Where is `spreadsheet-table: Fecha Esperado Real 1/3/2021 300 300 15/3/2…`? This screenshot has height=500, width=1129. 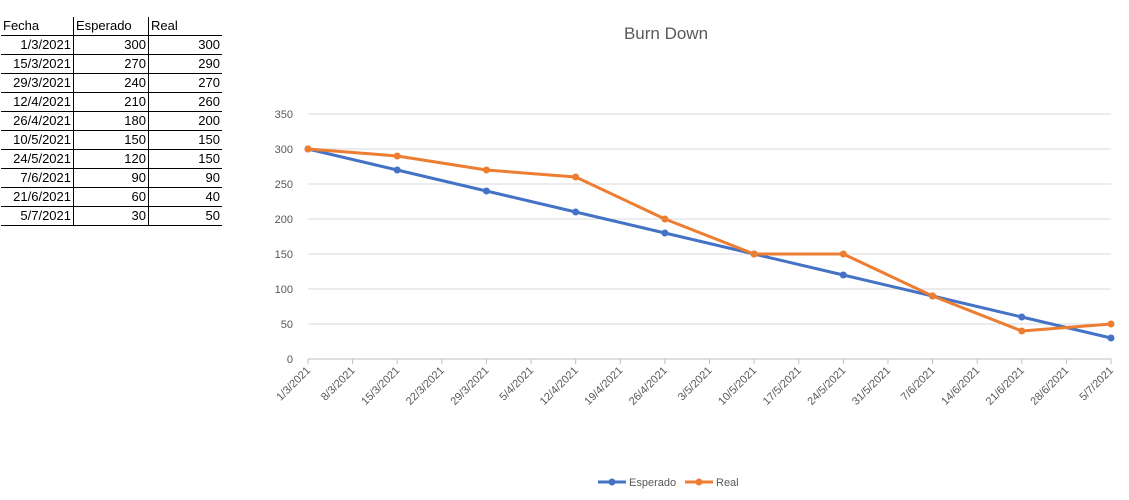
spreadsheet-table: Fecha Esperado Real 1/3/2021 300 300 15/3/2… is located at coordinates (111, 121).